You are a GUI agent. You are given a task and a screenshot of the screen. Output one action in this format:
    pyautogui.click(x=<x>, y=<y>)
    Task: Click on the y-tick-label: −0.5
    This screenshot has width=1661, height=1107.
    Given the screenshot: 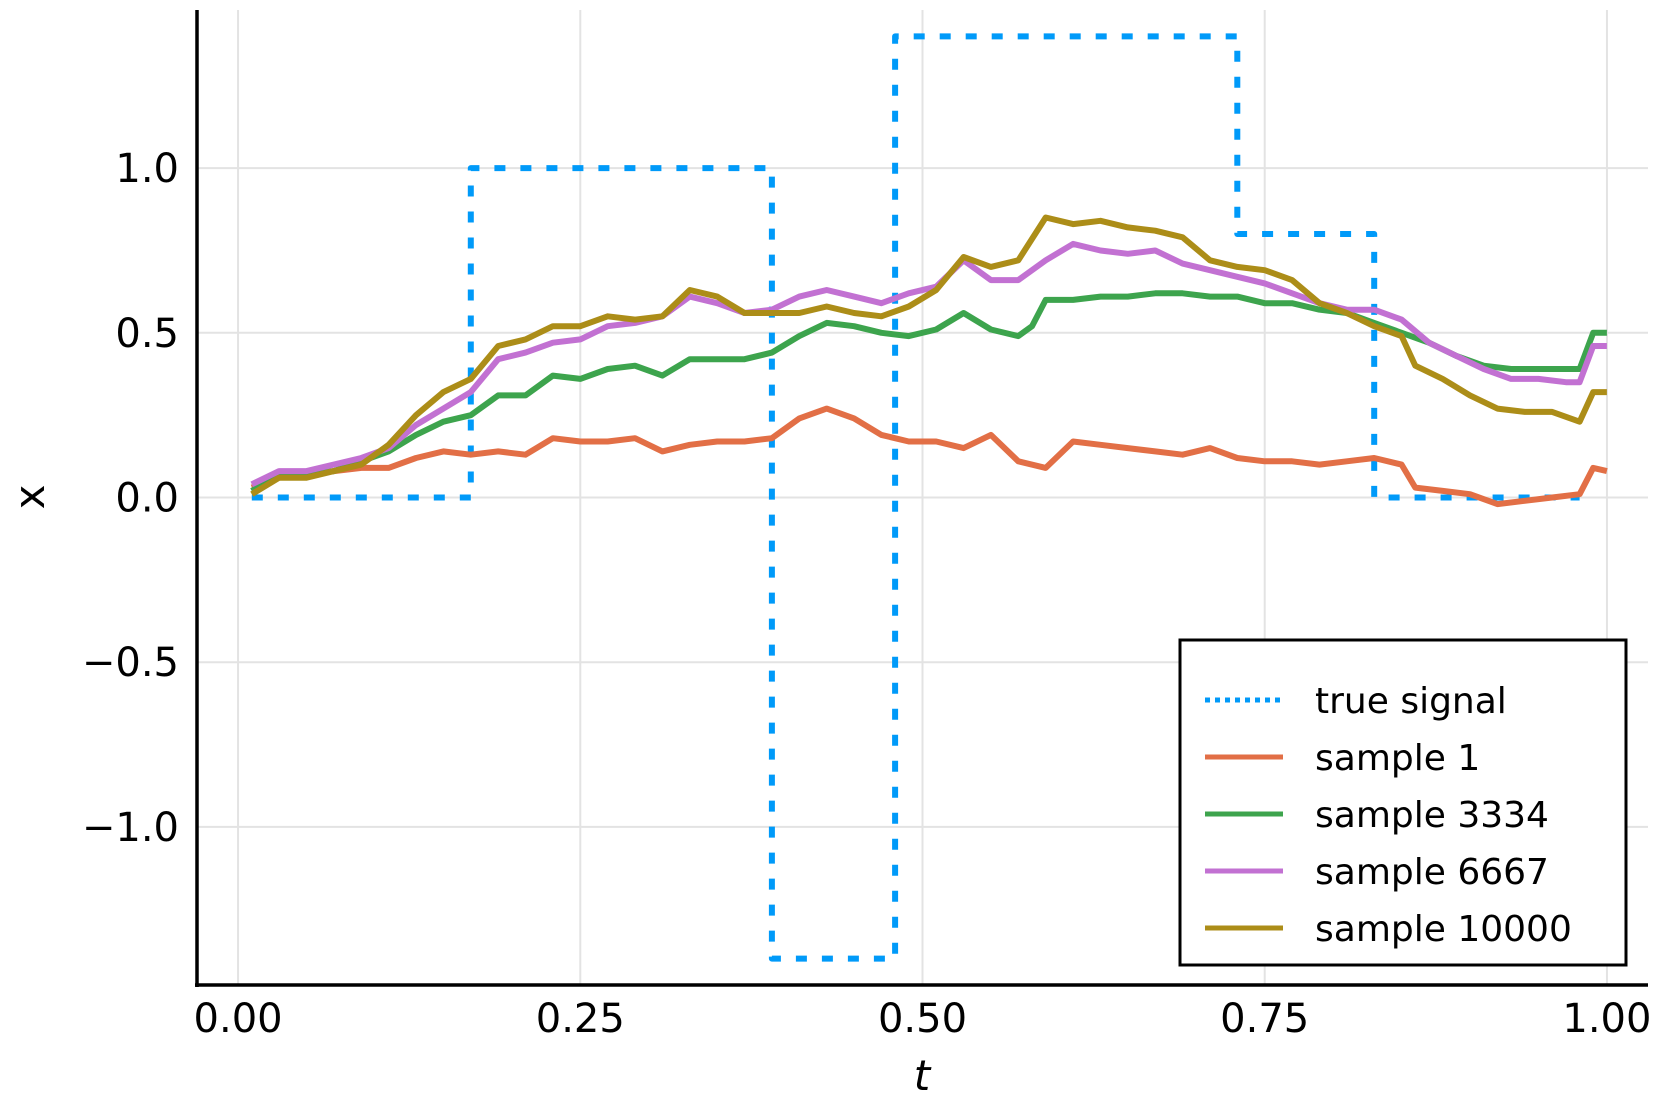 What is the action you would take?
    pyautogui.click(x=130, y=663)
    